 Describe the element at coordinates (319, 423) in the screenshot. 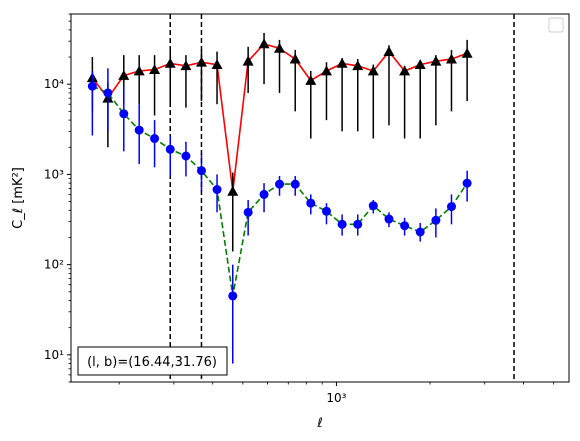

I see `x-axis-label: ℓ` at that location.